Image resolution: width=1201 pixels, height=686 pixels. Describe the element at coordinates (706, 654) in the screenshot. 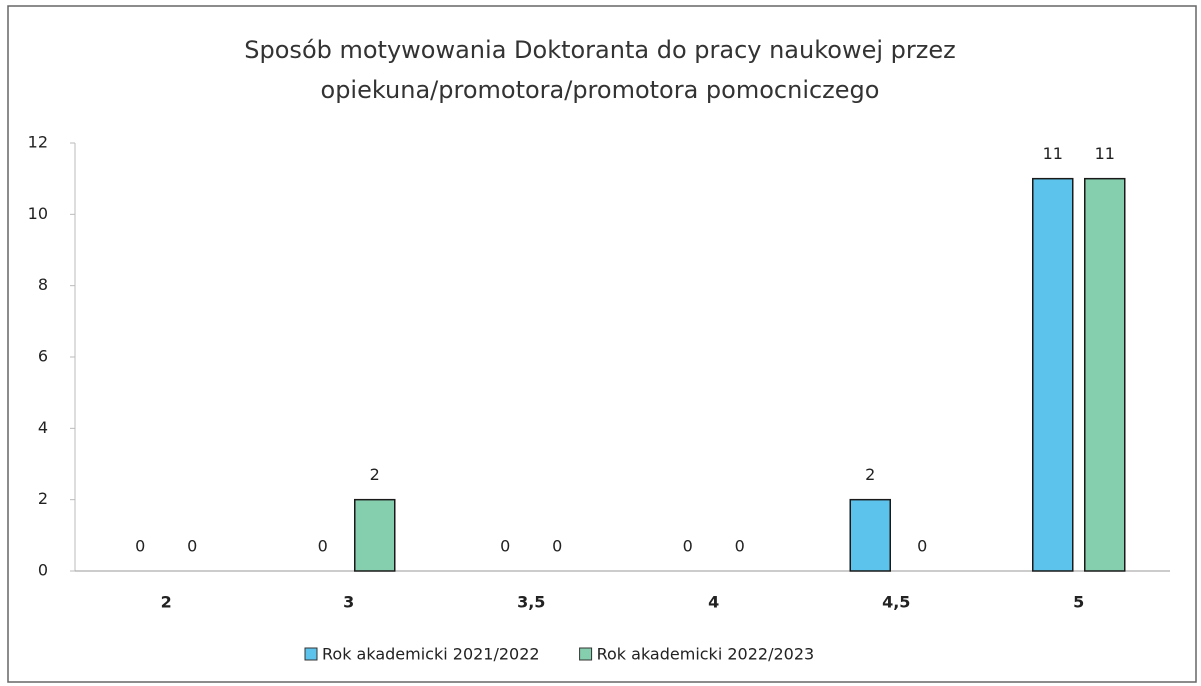

I see `legend-label: Rok akademicki 2022/2023` at that location.